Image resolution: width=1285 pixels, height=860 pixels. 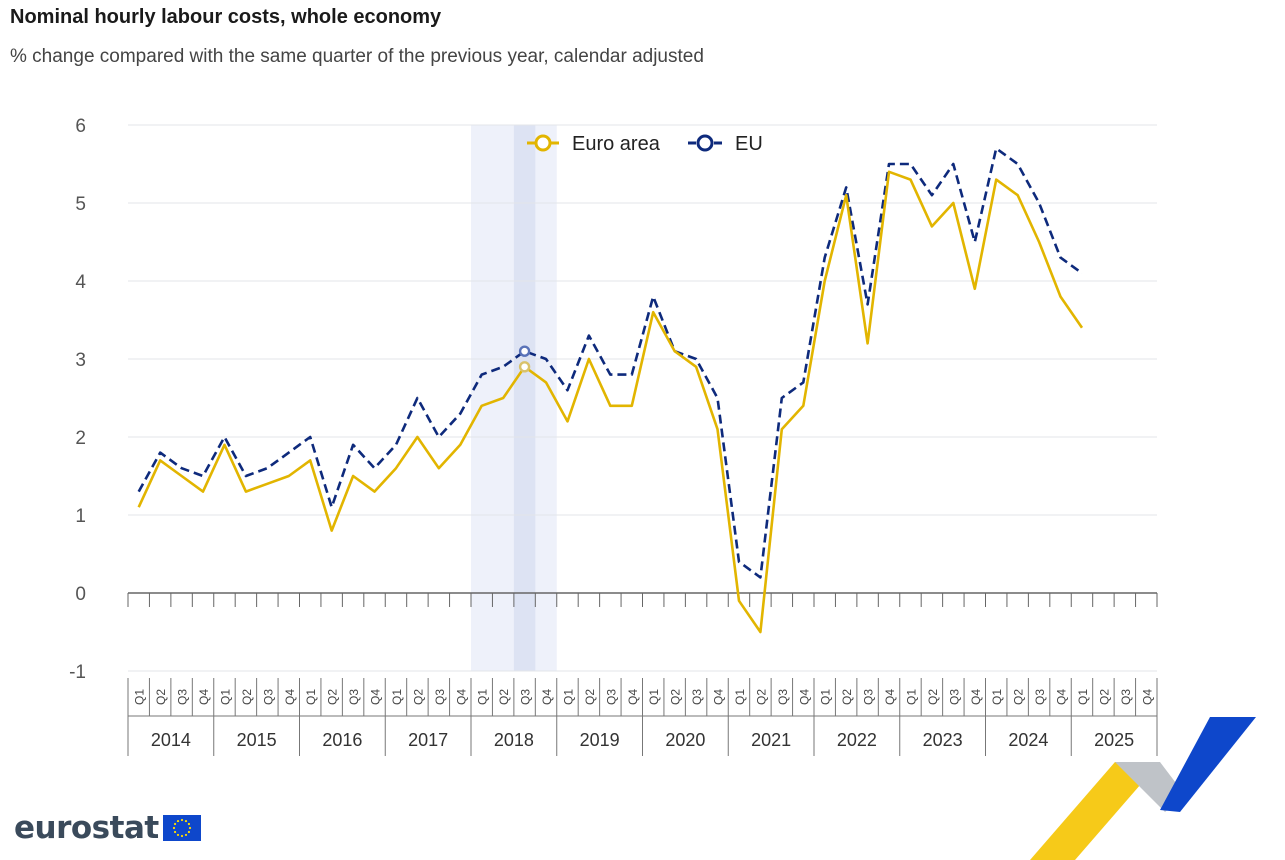 What do you see at coordinates (857, 740) in the screenshot?
I see `x-tick-label-year: 2022` at bounding box center [857, 740].